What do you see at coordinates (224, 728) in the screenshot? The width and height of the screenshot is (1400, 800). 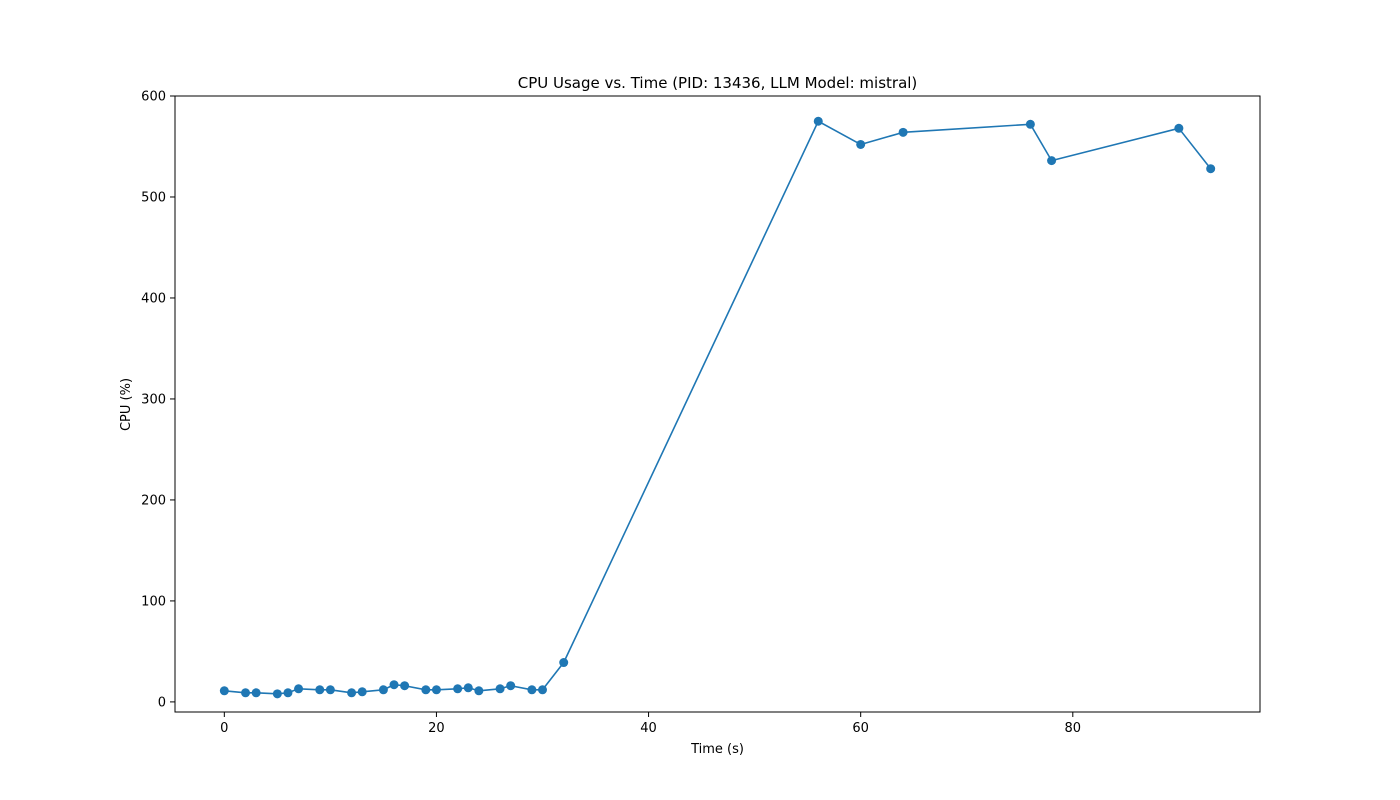 I see `x-tick-label: 0` at bounding box center [224, 728].